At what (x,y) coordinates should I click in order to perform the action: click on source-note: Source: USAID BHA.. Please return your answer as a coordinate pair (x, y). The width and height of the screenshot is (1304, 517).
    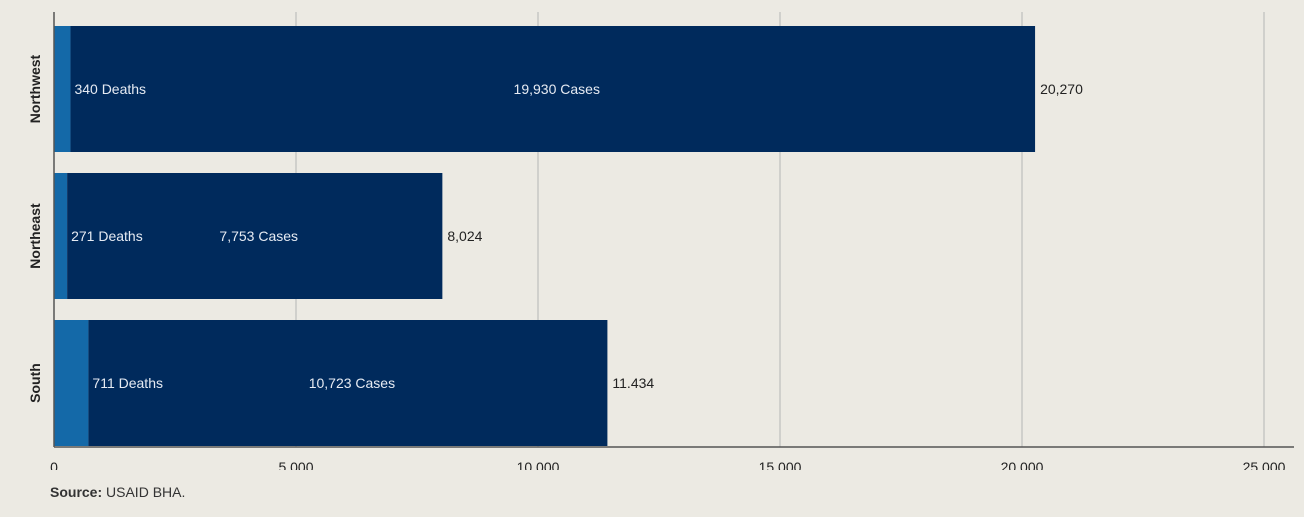
    Looking at the image, I should click on (117, 492).